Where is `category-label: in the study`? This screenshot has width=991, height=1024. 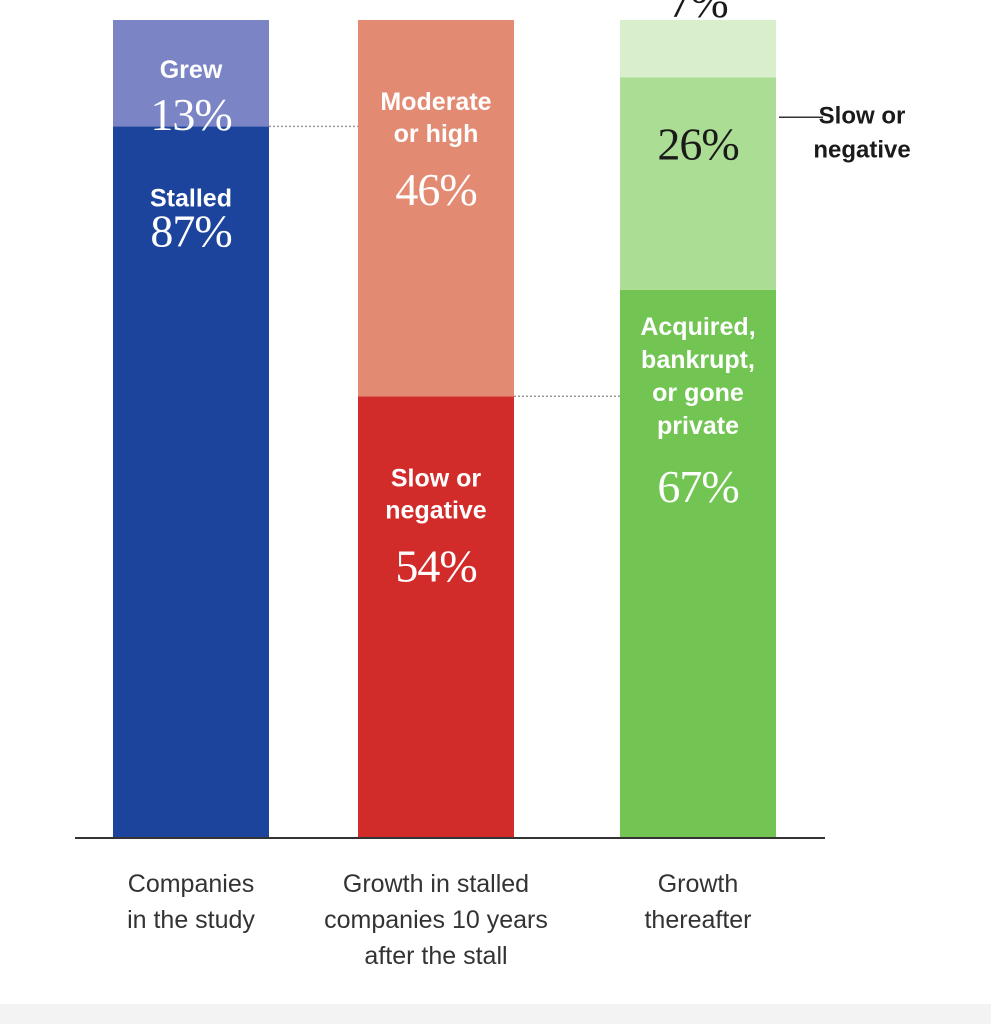 category-label: in the study is located at coordinates (191, 920).